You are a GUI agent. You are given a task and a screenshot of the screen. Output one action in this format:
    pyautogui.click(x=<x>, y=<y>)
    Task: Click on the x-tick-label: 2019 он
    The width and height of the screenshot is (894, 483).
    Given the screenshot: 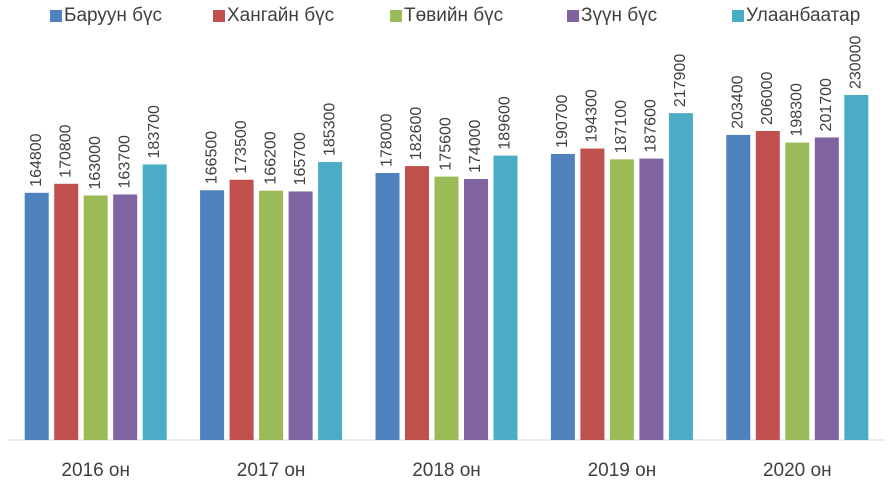 What is the action you would take?
    pyautogui.click(x=622, y=470)
    